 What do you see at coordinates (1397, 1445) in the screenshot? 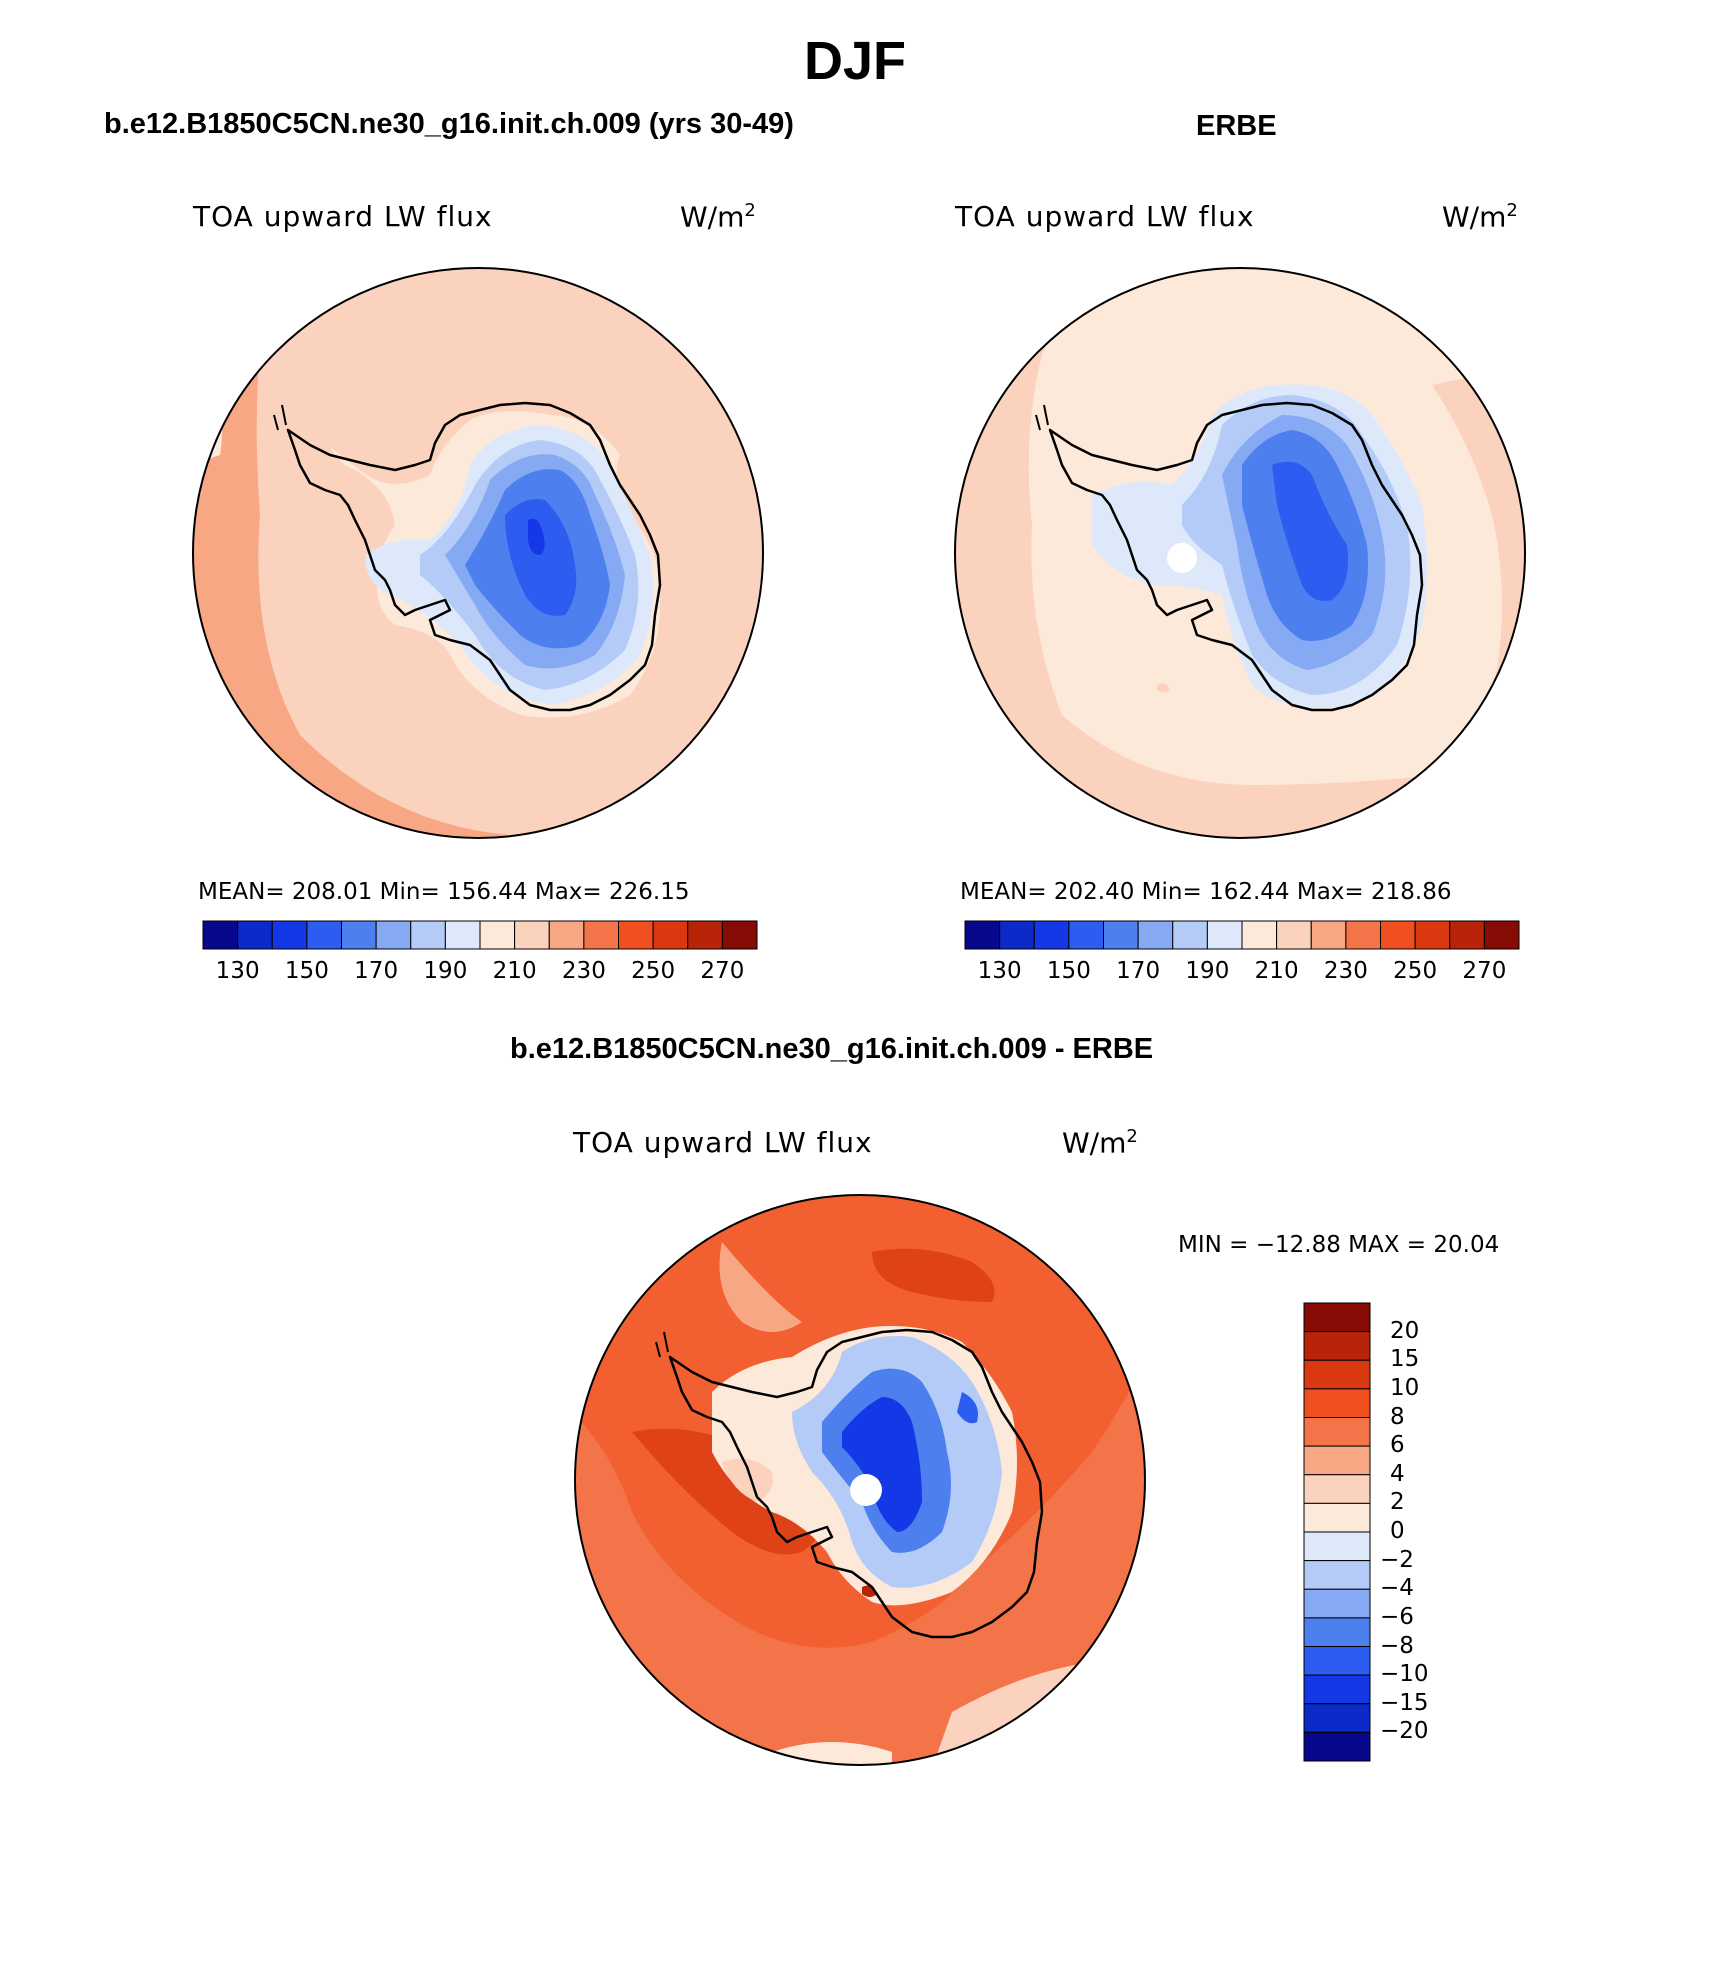
I see `colorbar-tick-label: 6` at bounding box center [1397, 1445].